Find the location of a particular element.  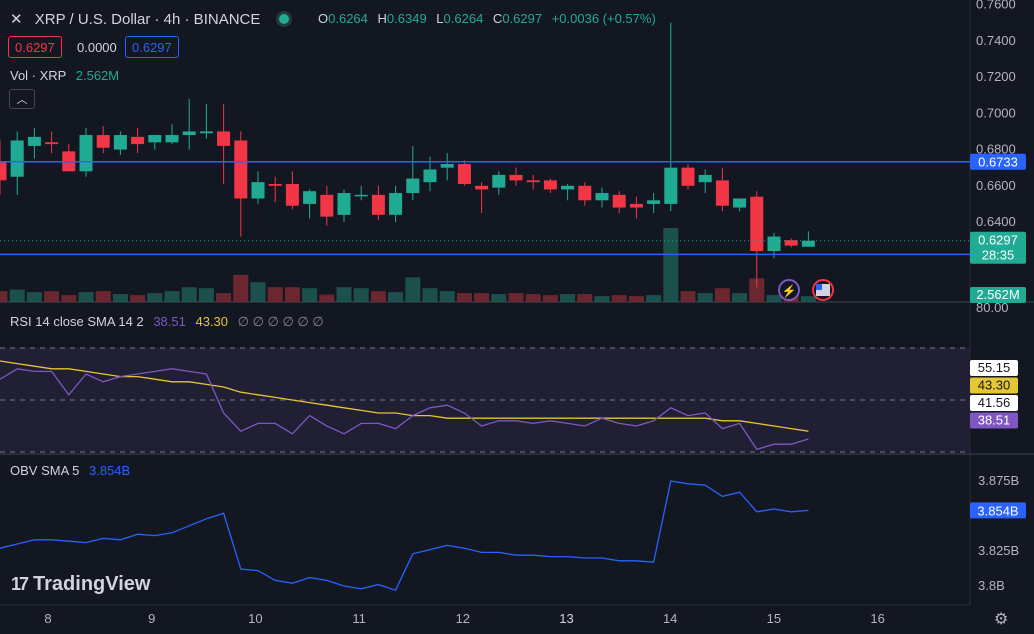

event-lightning-icon is located at coordinates (789, 290).